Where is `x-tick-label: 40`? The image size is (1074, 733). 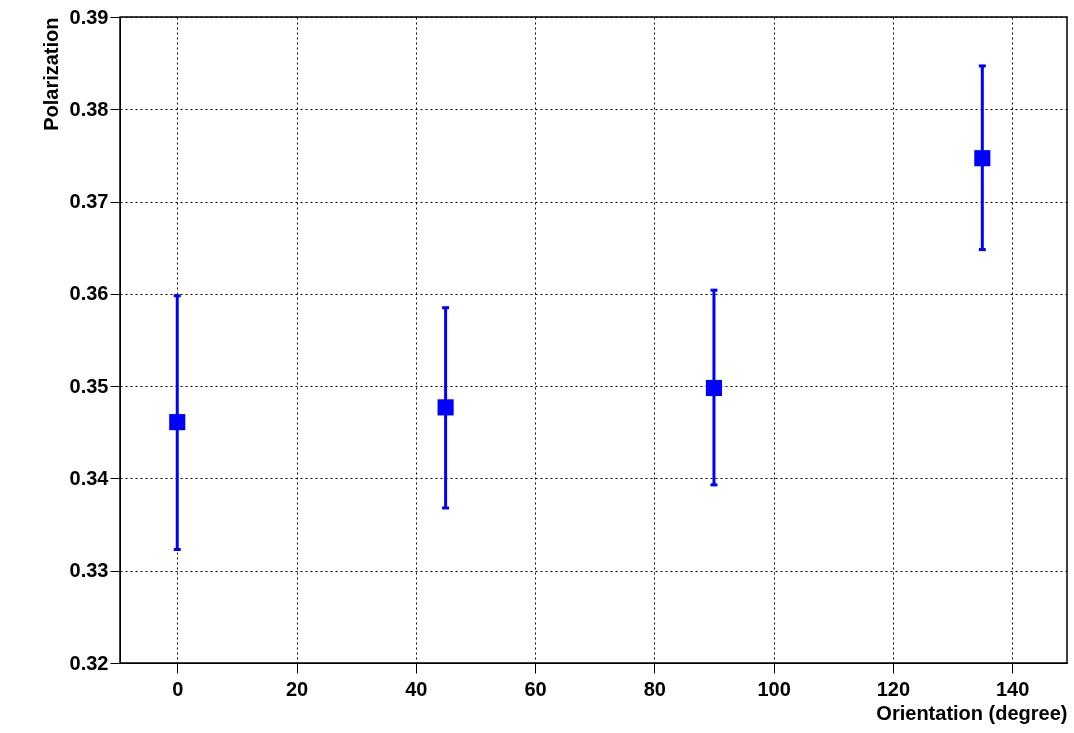 x-tick-label: 40 is located at coordinates (416, 688).